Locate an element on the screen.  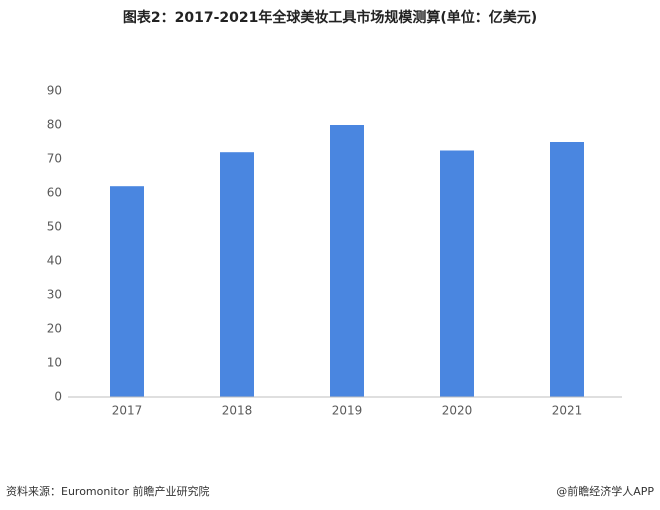
y-tick-label: 0 is located at coordinates (58, 397).